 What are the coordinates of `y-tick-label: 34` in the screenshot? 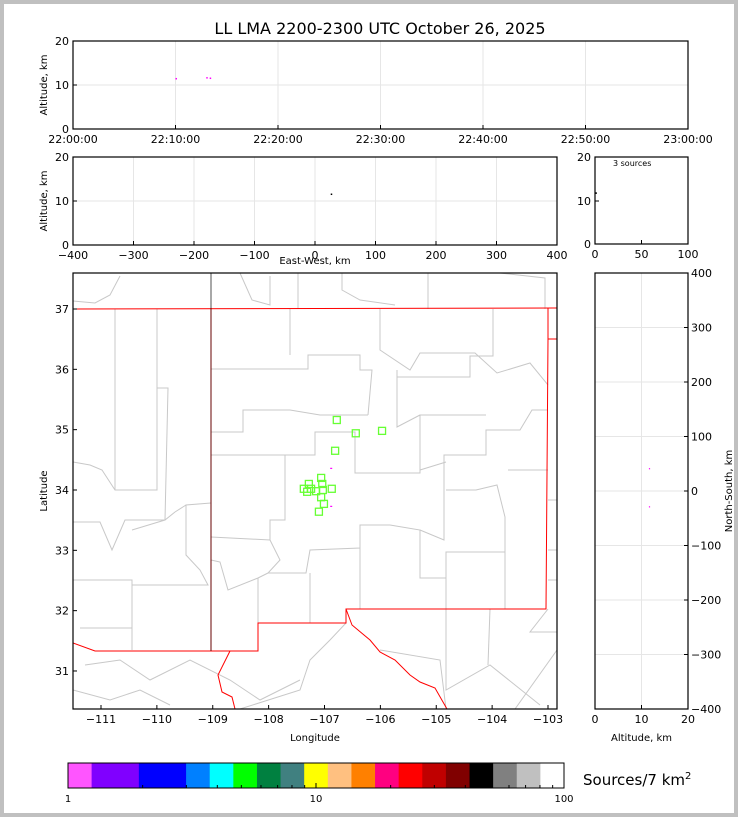 It's located at (62, 490).